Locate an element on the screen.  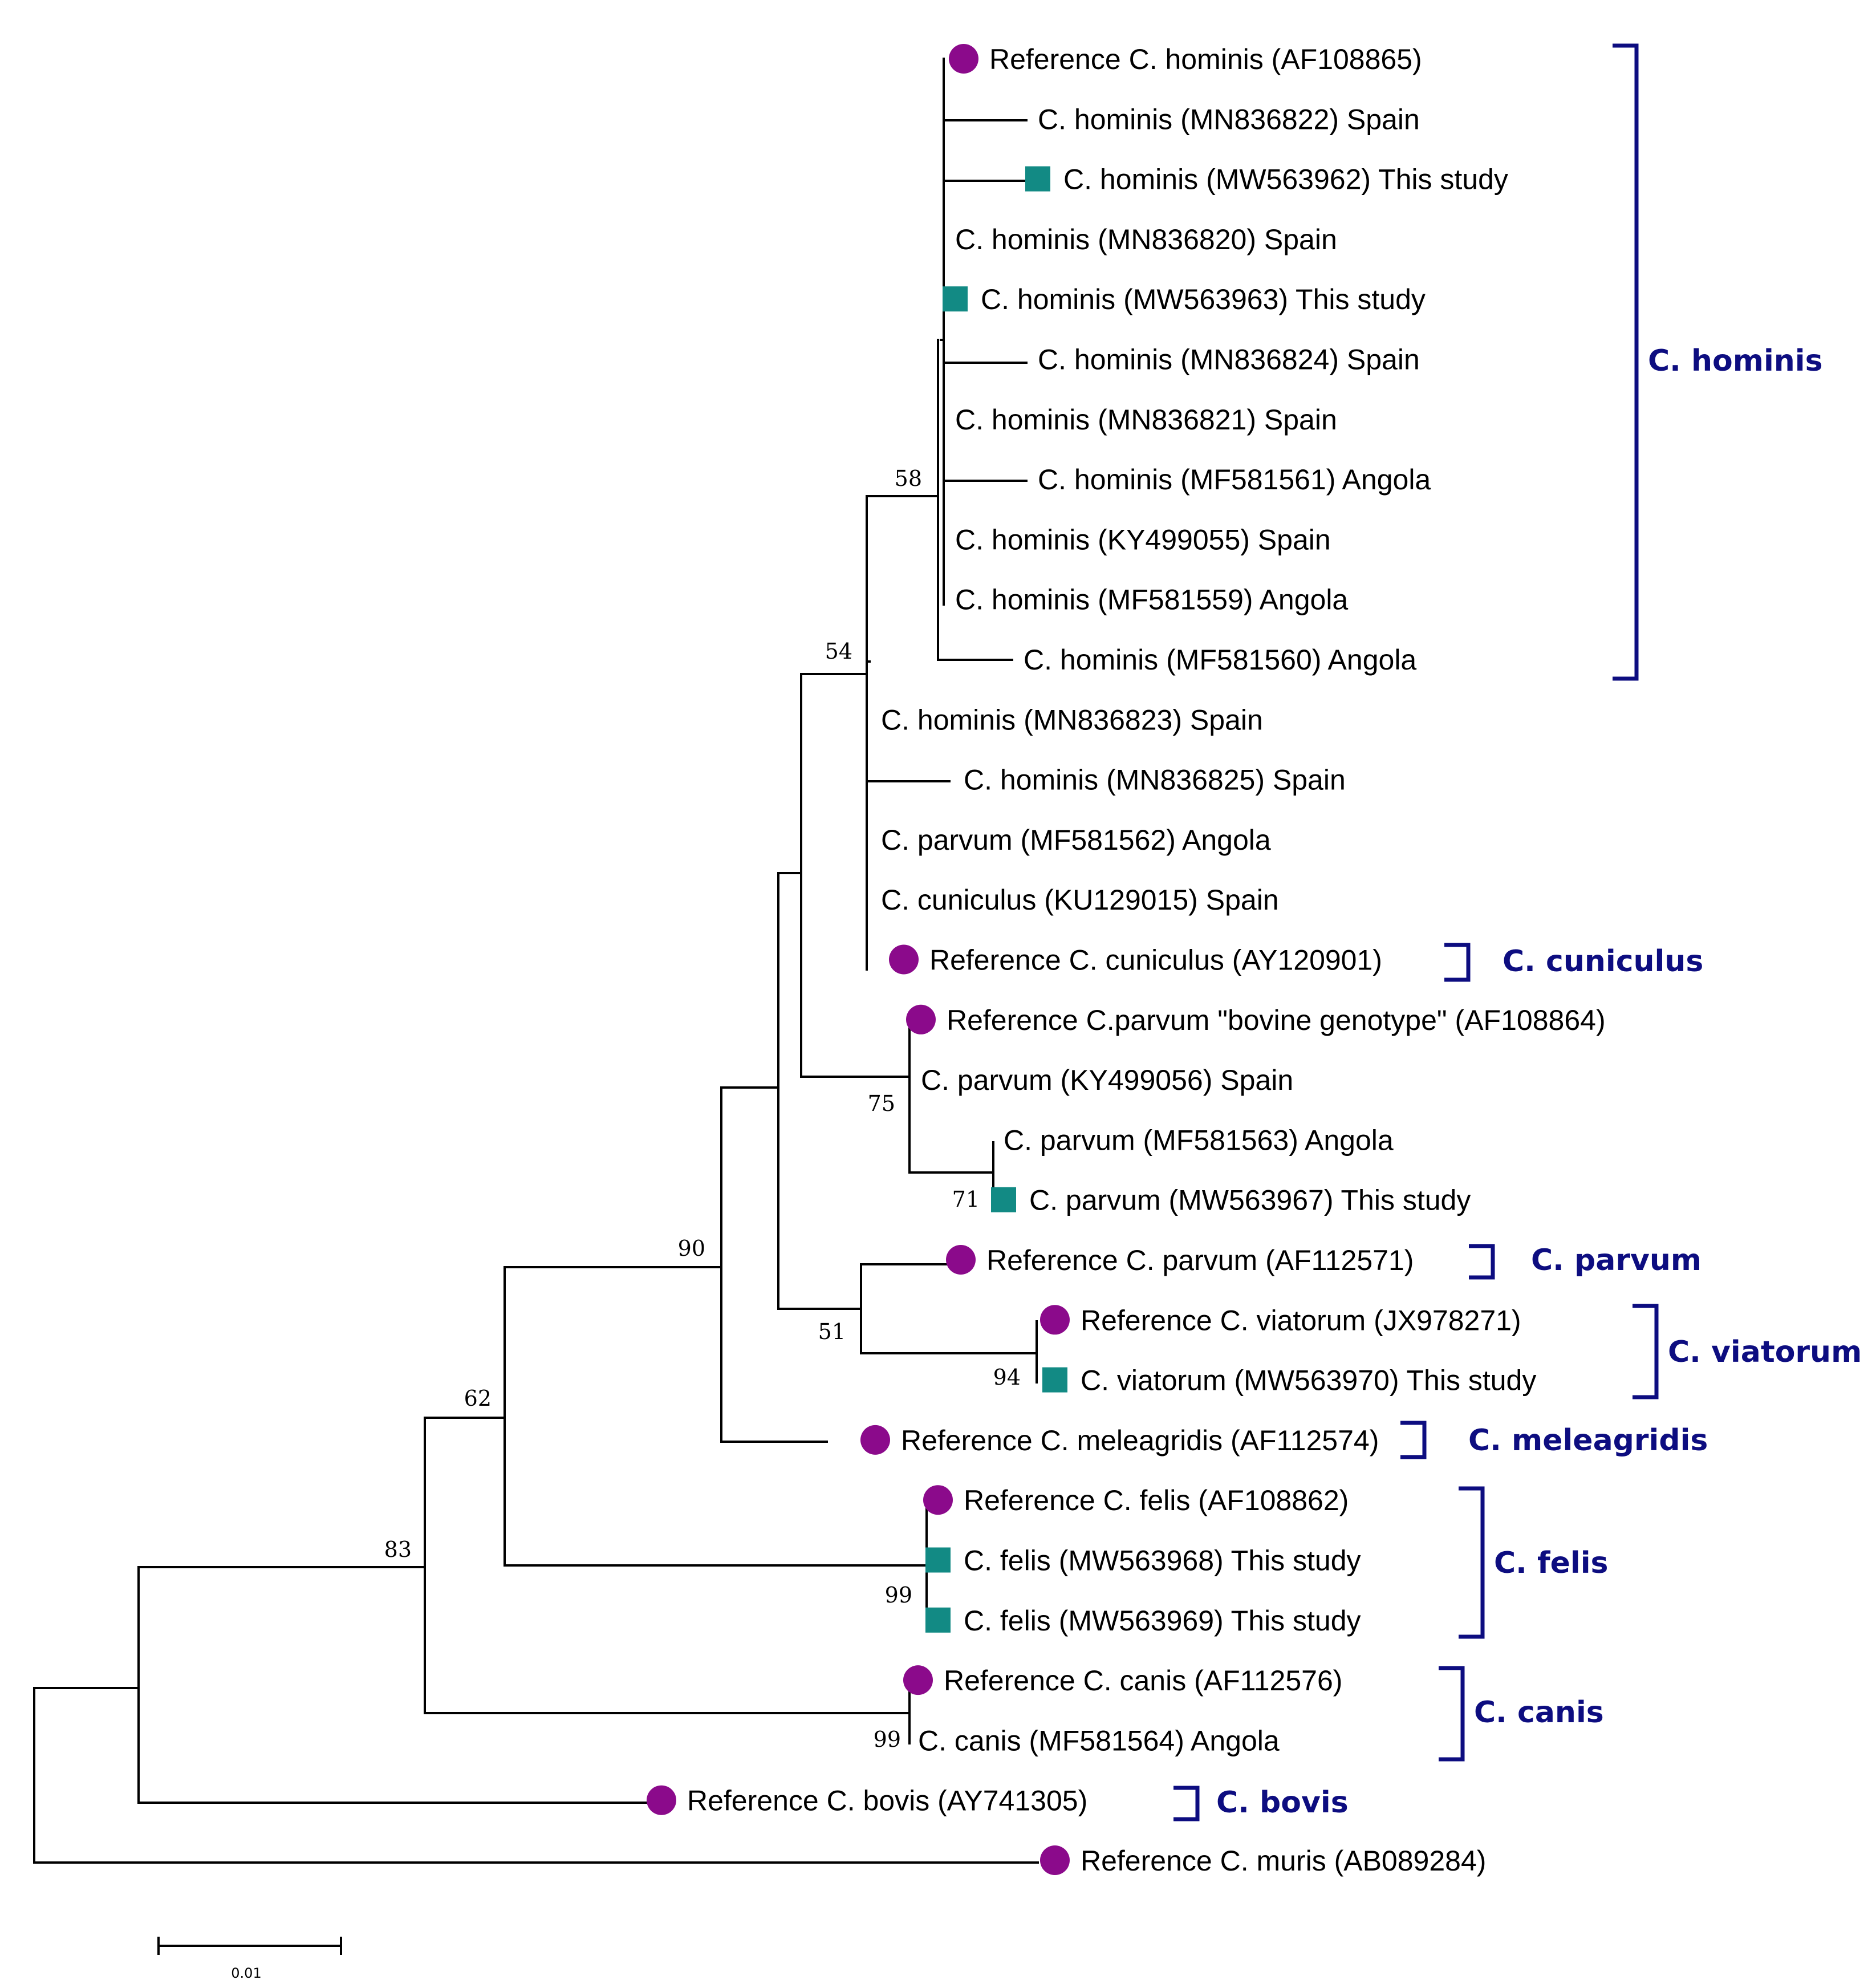
clade-bracket: C. bovis is located at coordinates (1261, 1803).